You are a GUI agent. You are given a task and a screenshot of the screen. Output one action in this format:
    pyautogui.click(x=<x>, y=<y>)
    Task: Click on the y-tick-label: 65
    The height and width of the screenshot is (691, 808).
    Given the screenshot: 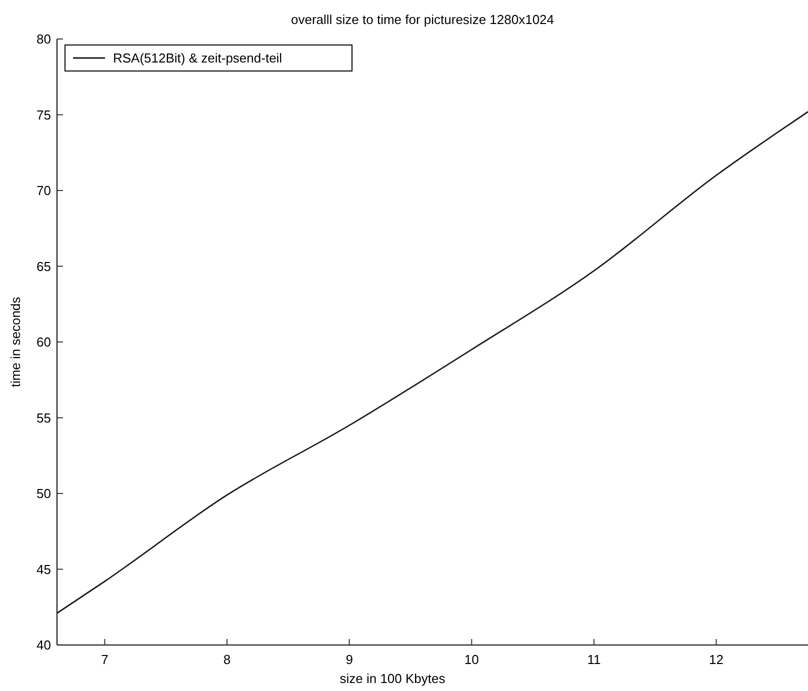 What is the action you would take?
    pyautogui.click(x=43, y=266)
    